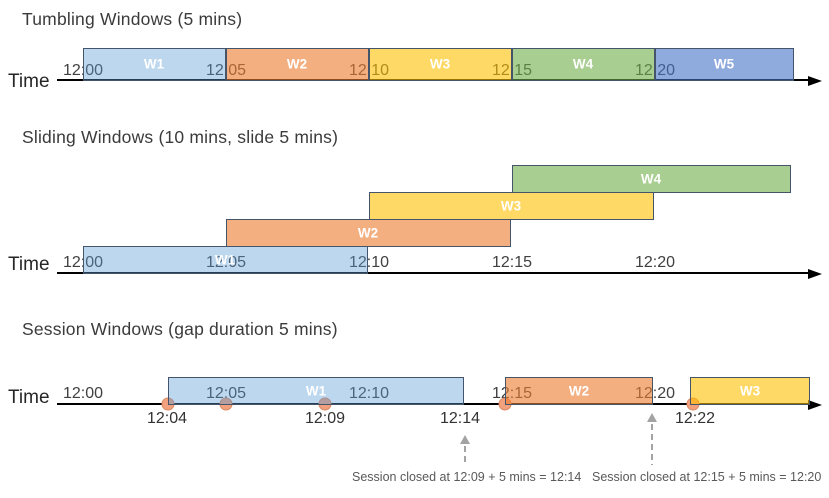  What do you see at coordinates (467, 477) in the screenshot?
I see `session-note: Session closed at 12:09 + 5 mins = 12:14` at bounding box center [467, 477].